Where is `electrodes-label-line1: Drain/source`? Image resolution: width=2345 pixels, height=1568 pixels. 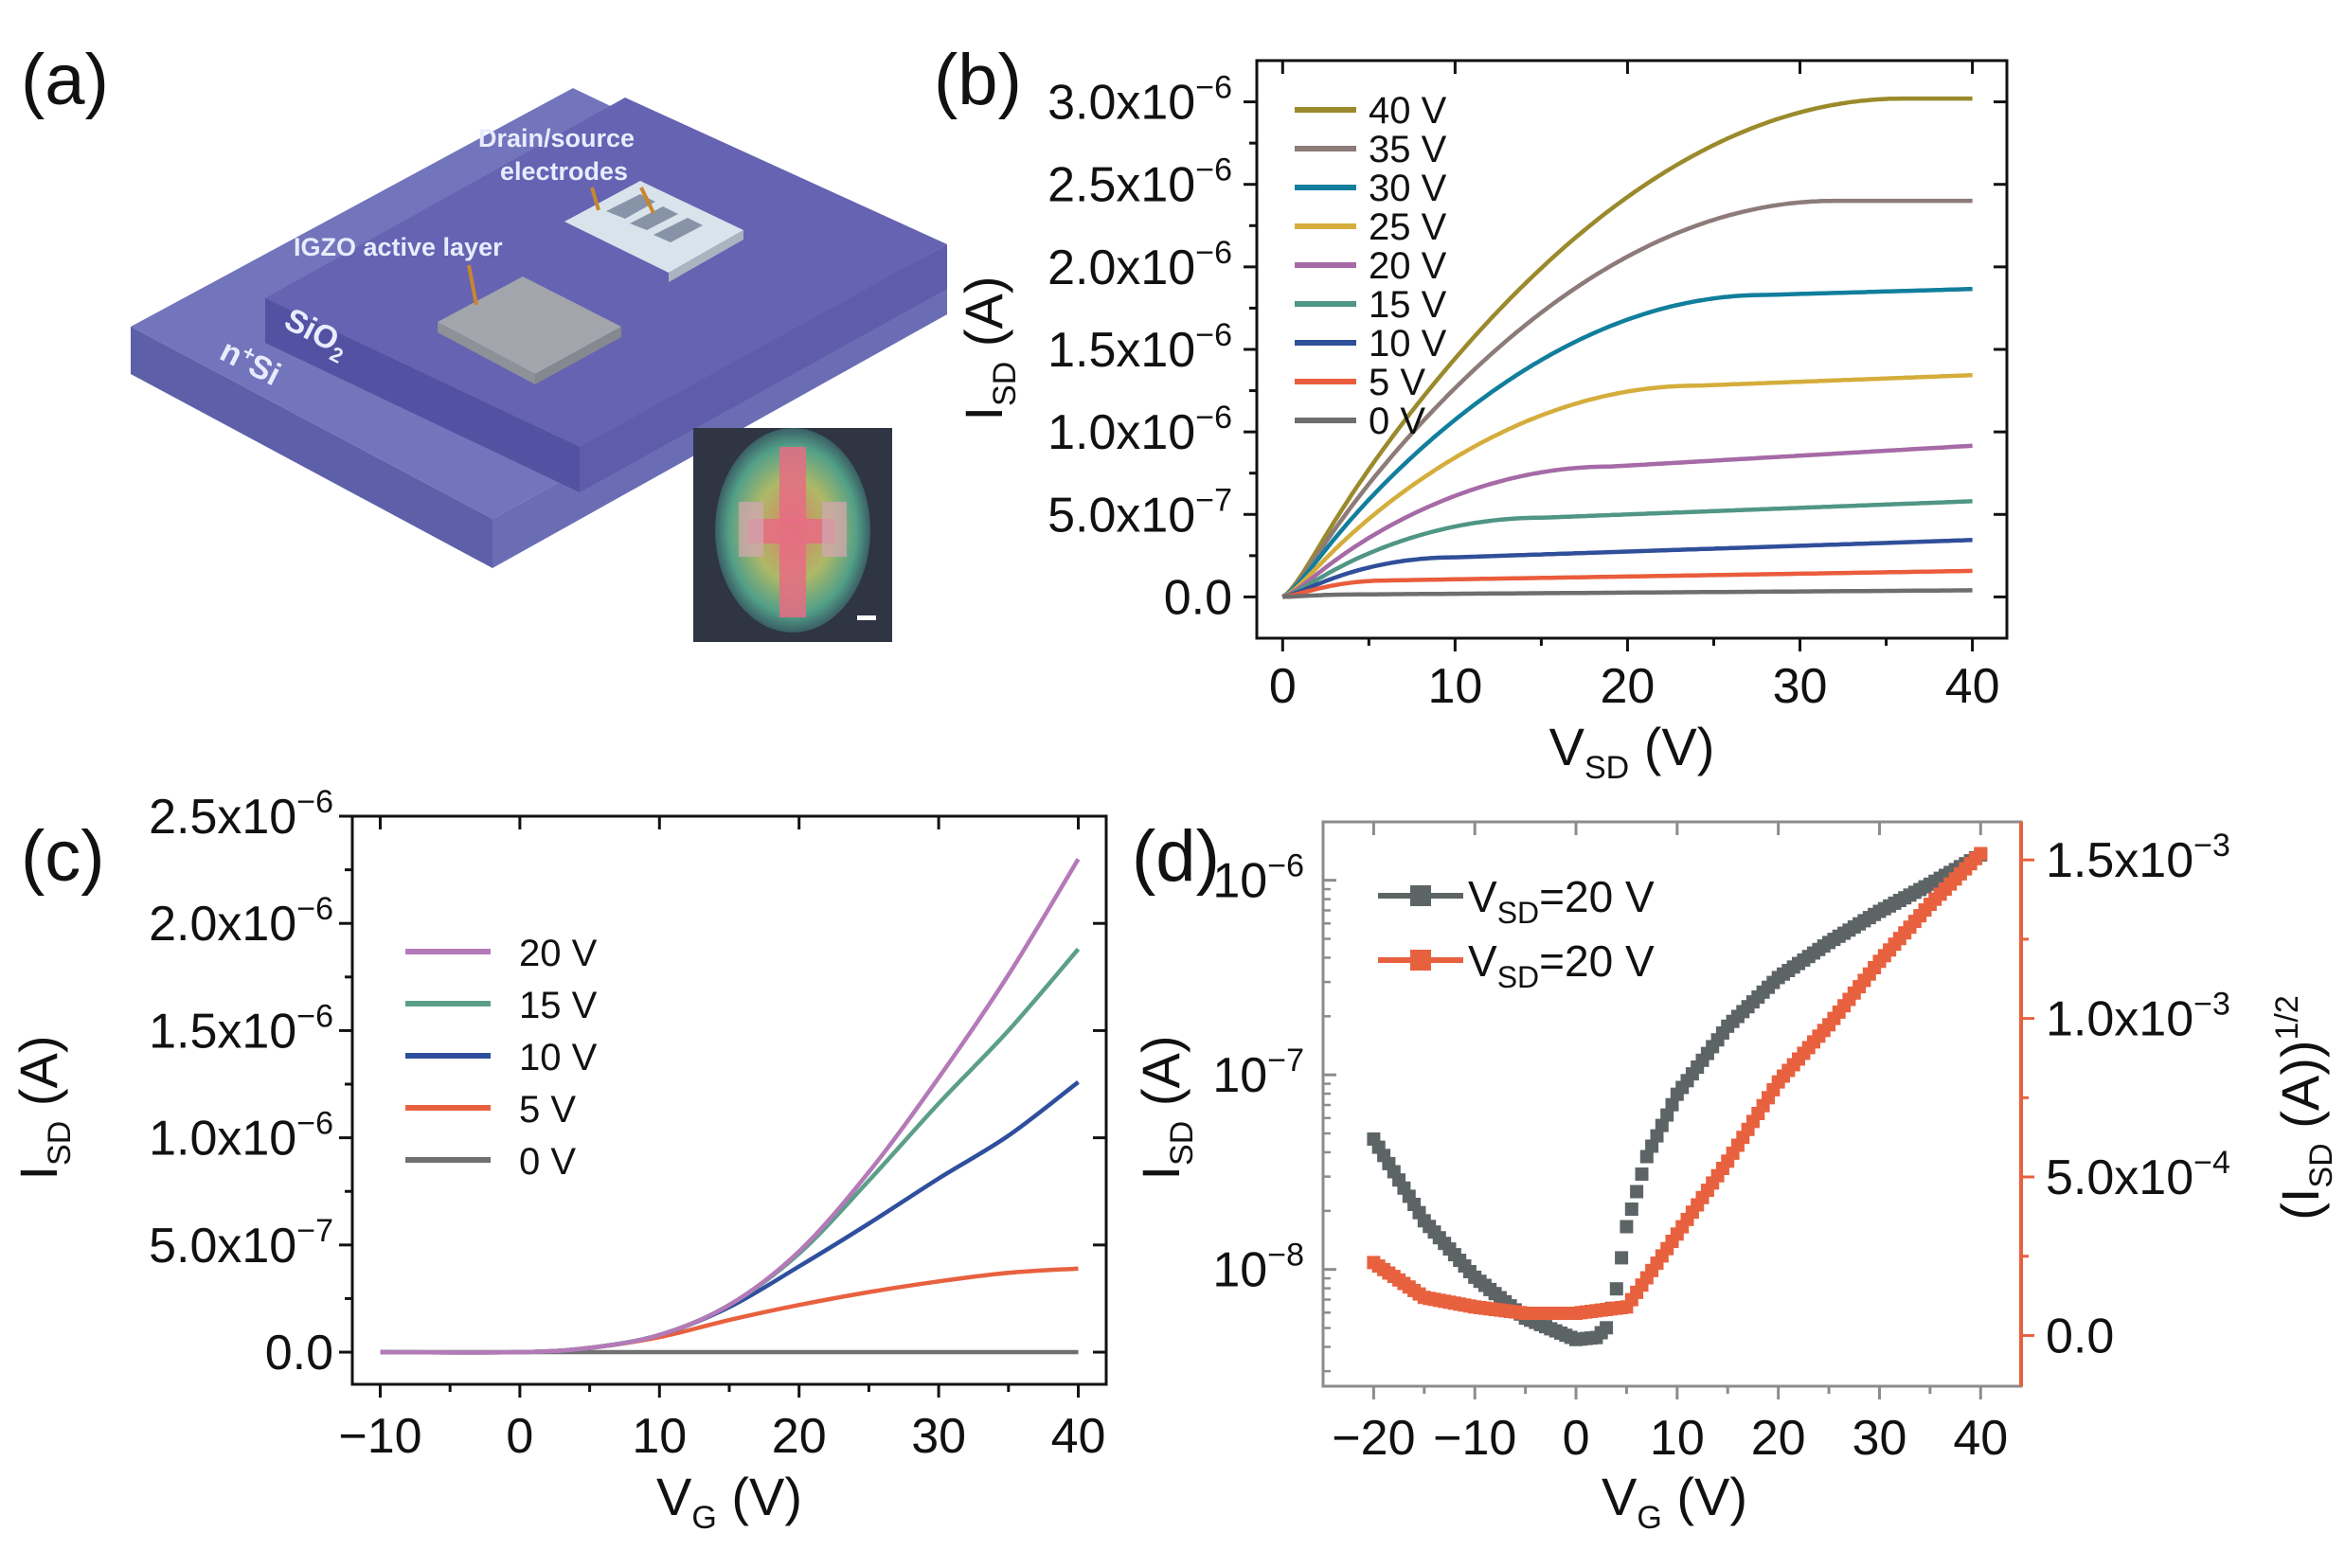
electrodes-label-line1: Drain/source is located at coordinates (556, 138).